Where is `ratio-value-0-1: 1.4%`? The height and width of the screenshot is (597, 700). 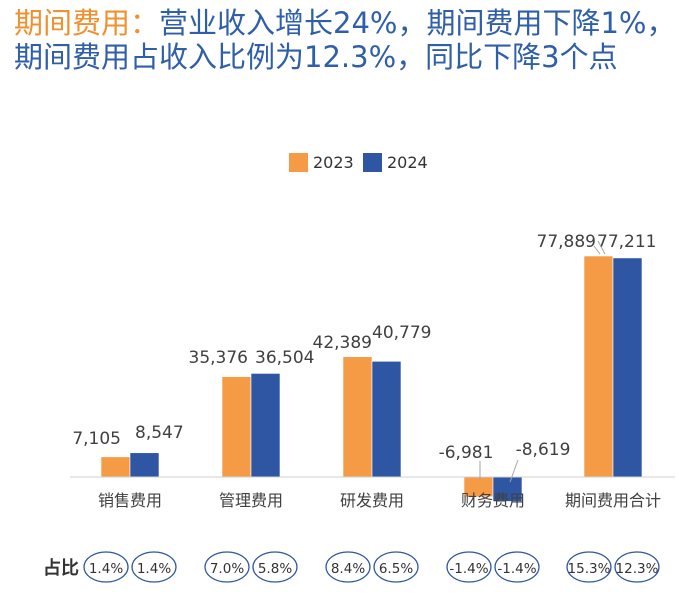
ratio-value-0-1: 1.4% is located at coordinates (154, 569).